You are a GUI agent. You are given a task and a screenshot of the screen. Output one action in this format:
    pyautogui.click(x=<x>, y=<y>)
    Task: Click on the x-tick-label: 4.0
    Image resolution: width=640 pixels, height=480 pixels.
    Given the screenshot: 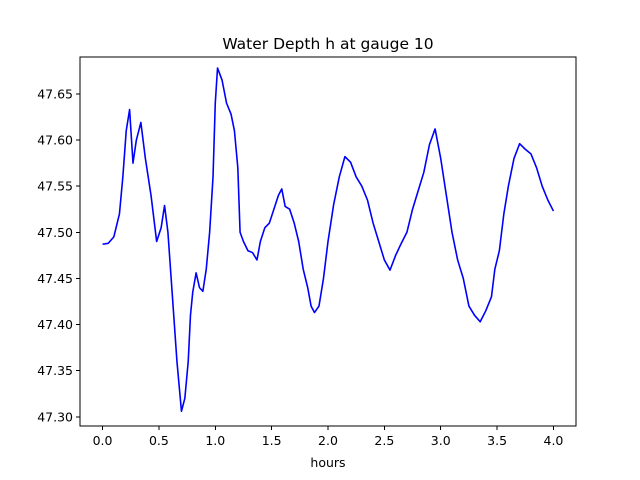 What is the action you would take?
    pyautogui.click(x=554, y=440)
    